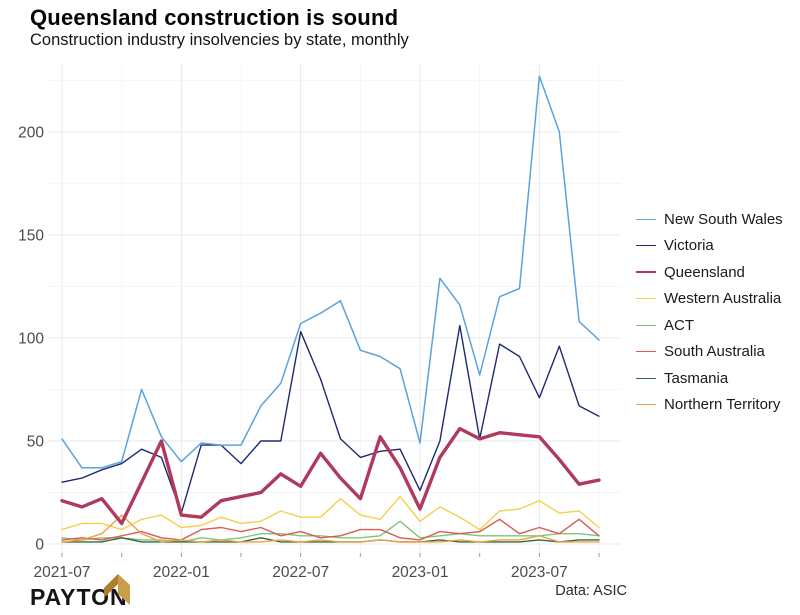 The image size is (800, 615). I want to click on legend-item-south-australia: South Australia, so click(718, 352).